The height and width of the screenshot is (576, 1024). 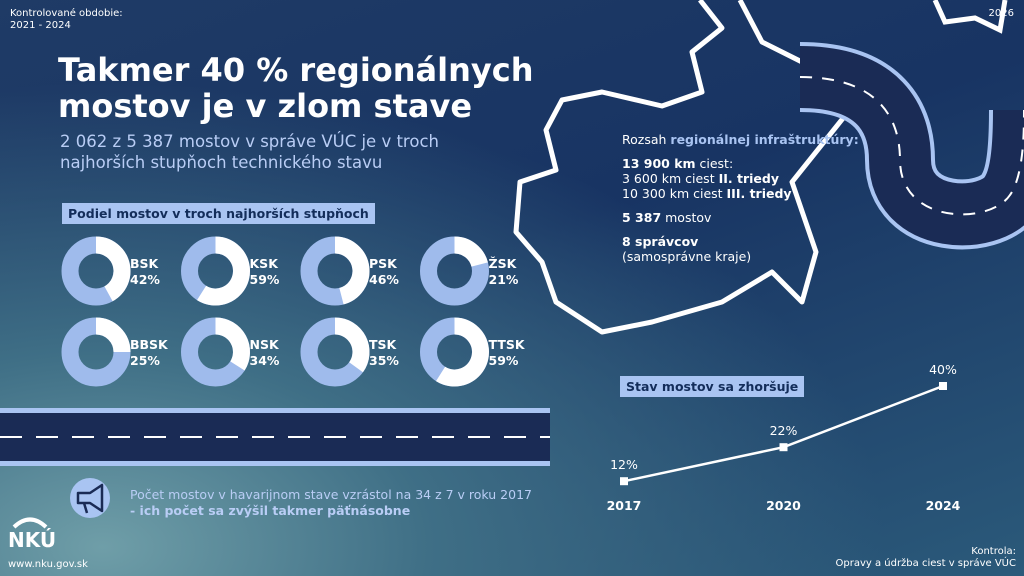 I want to click on text: (samosprávne kraje), so click(x=687, y=256).